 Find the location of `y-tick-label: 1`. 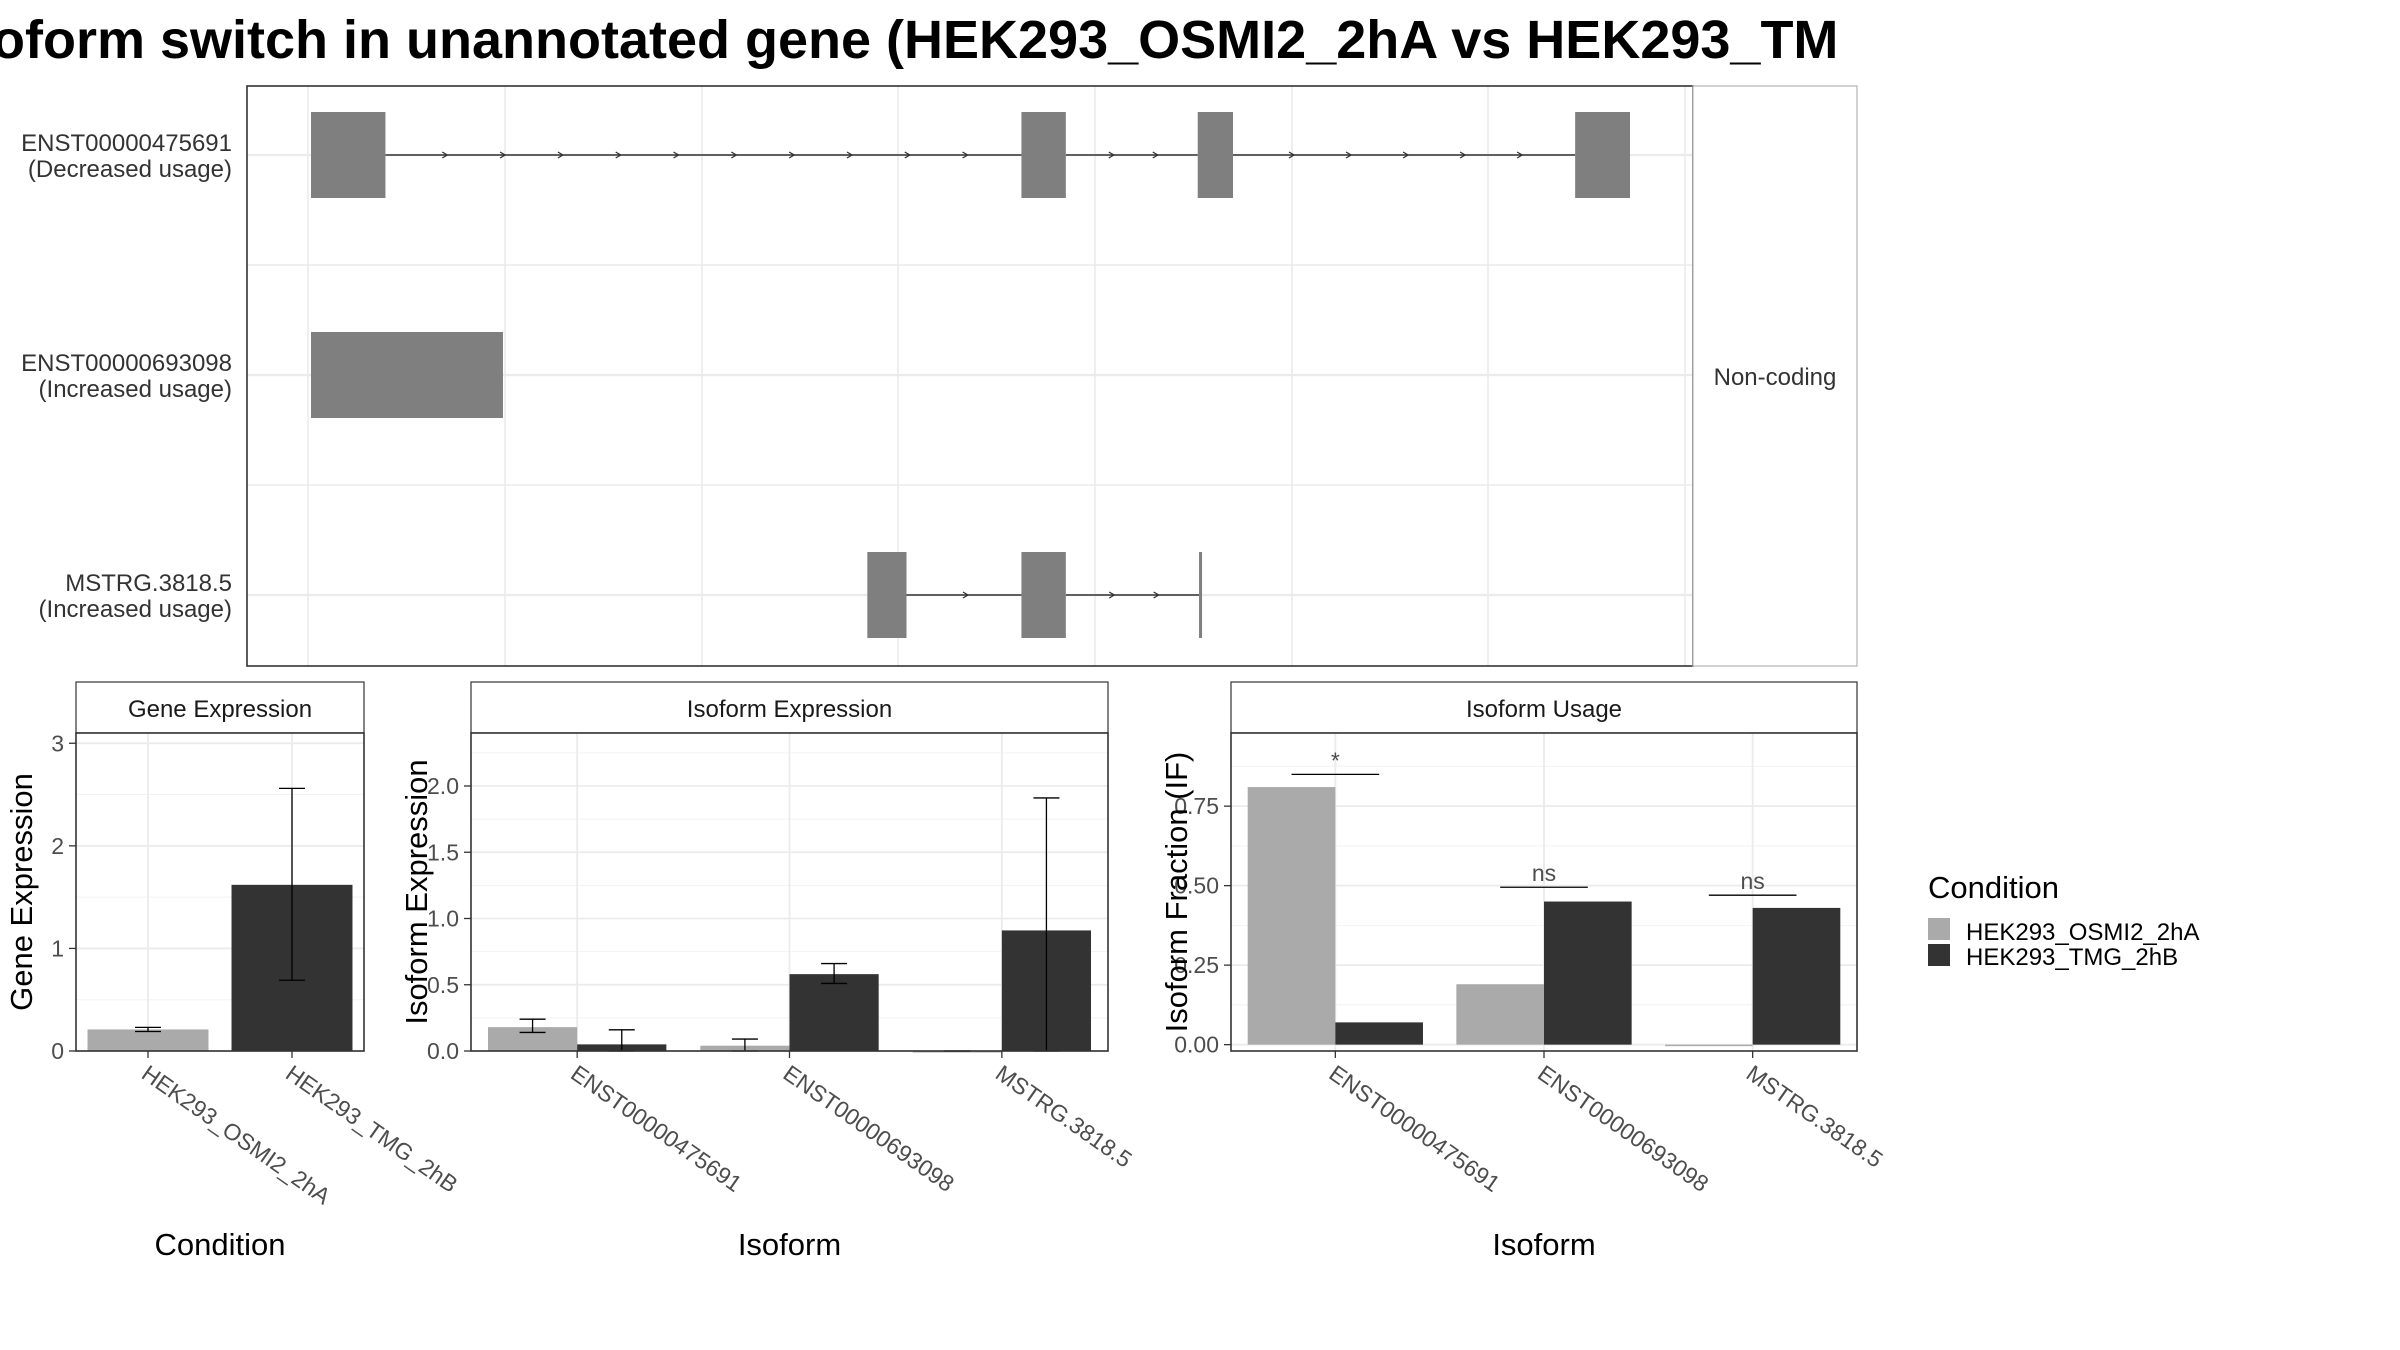

y-tick-label: 1 is located at coordinates (57, 948).